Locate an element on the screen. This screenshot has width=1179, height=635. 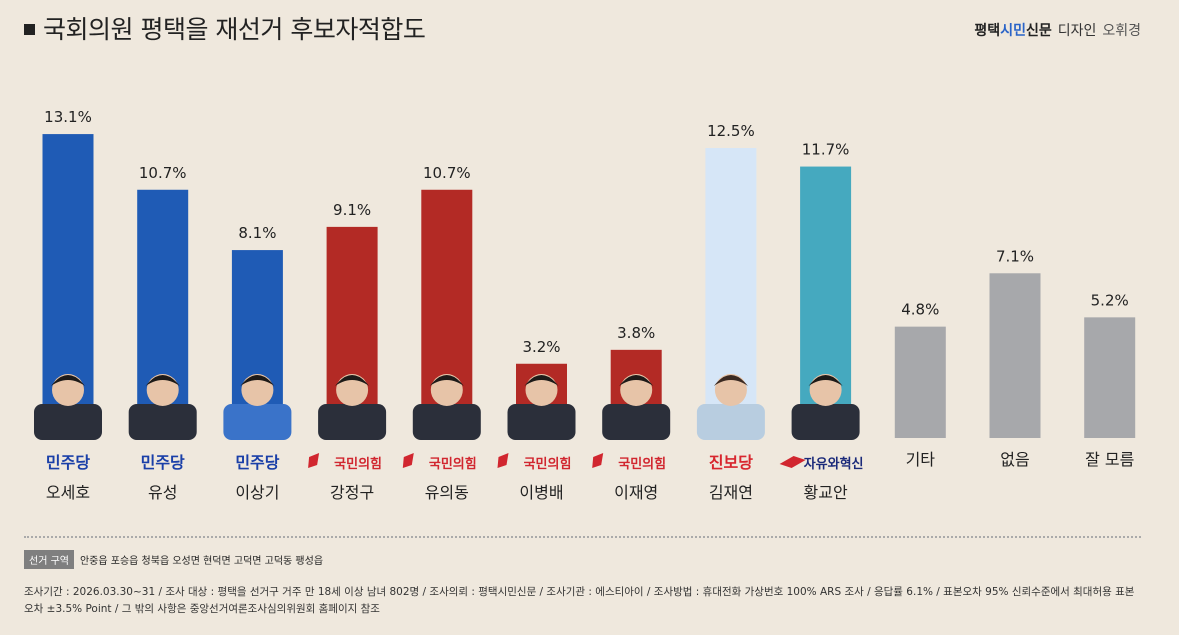
party-label: 자유와혁신 is located at coordinates (834, 464).